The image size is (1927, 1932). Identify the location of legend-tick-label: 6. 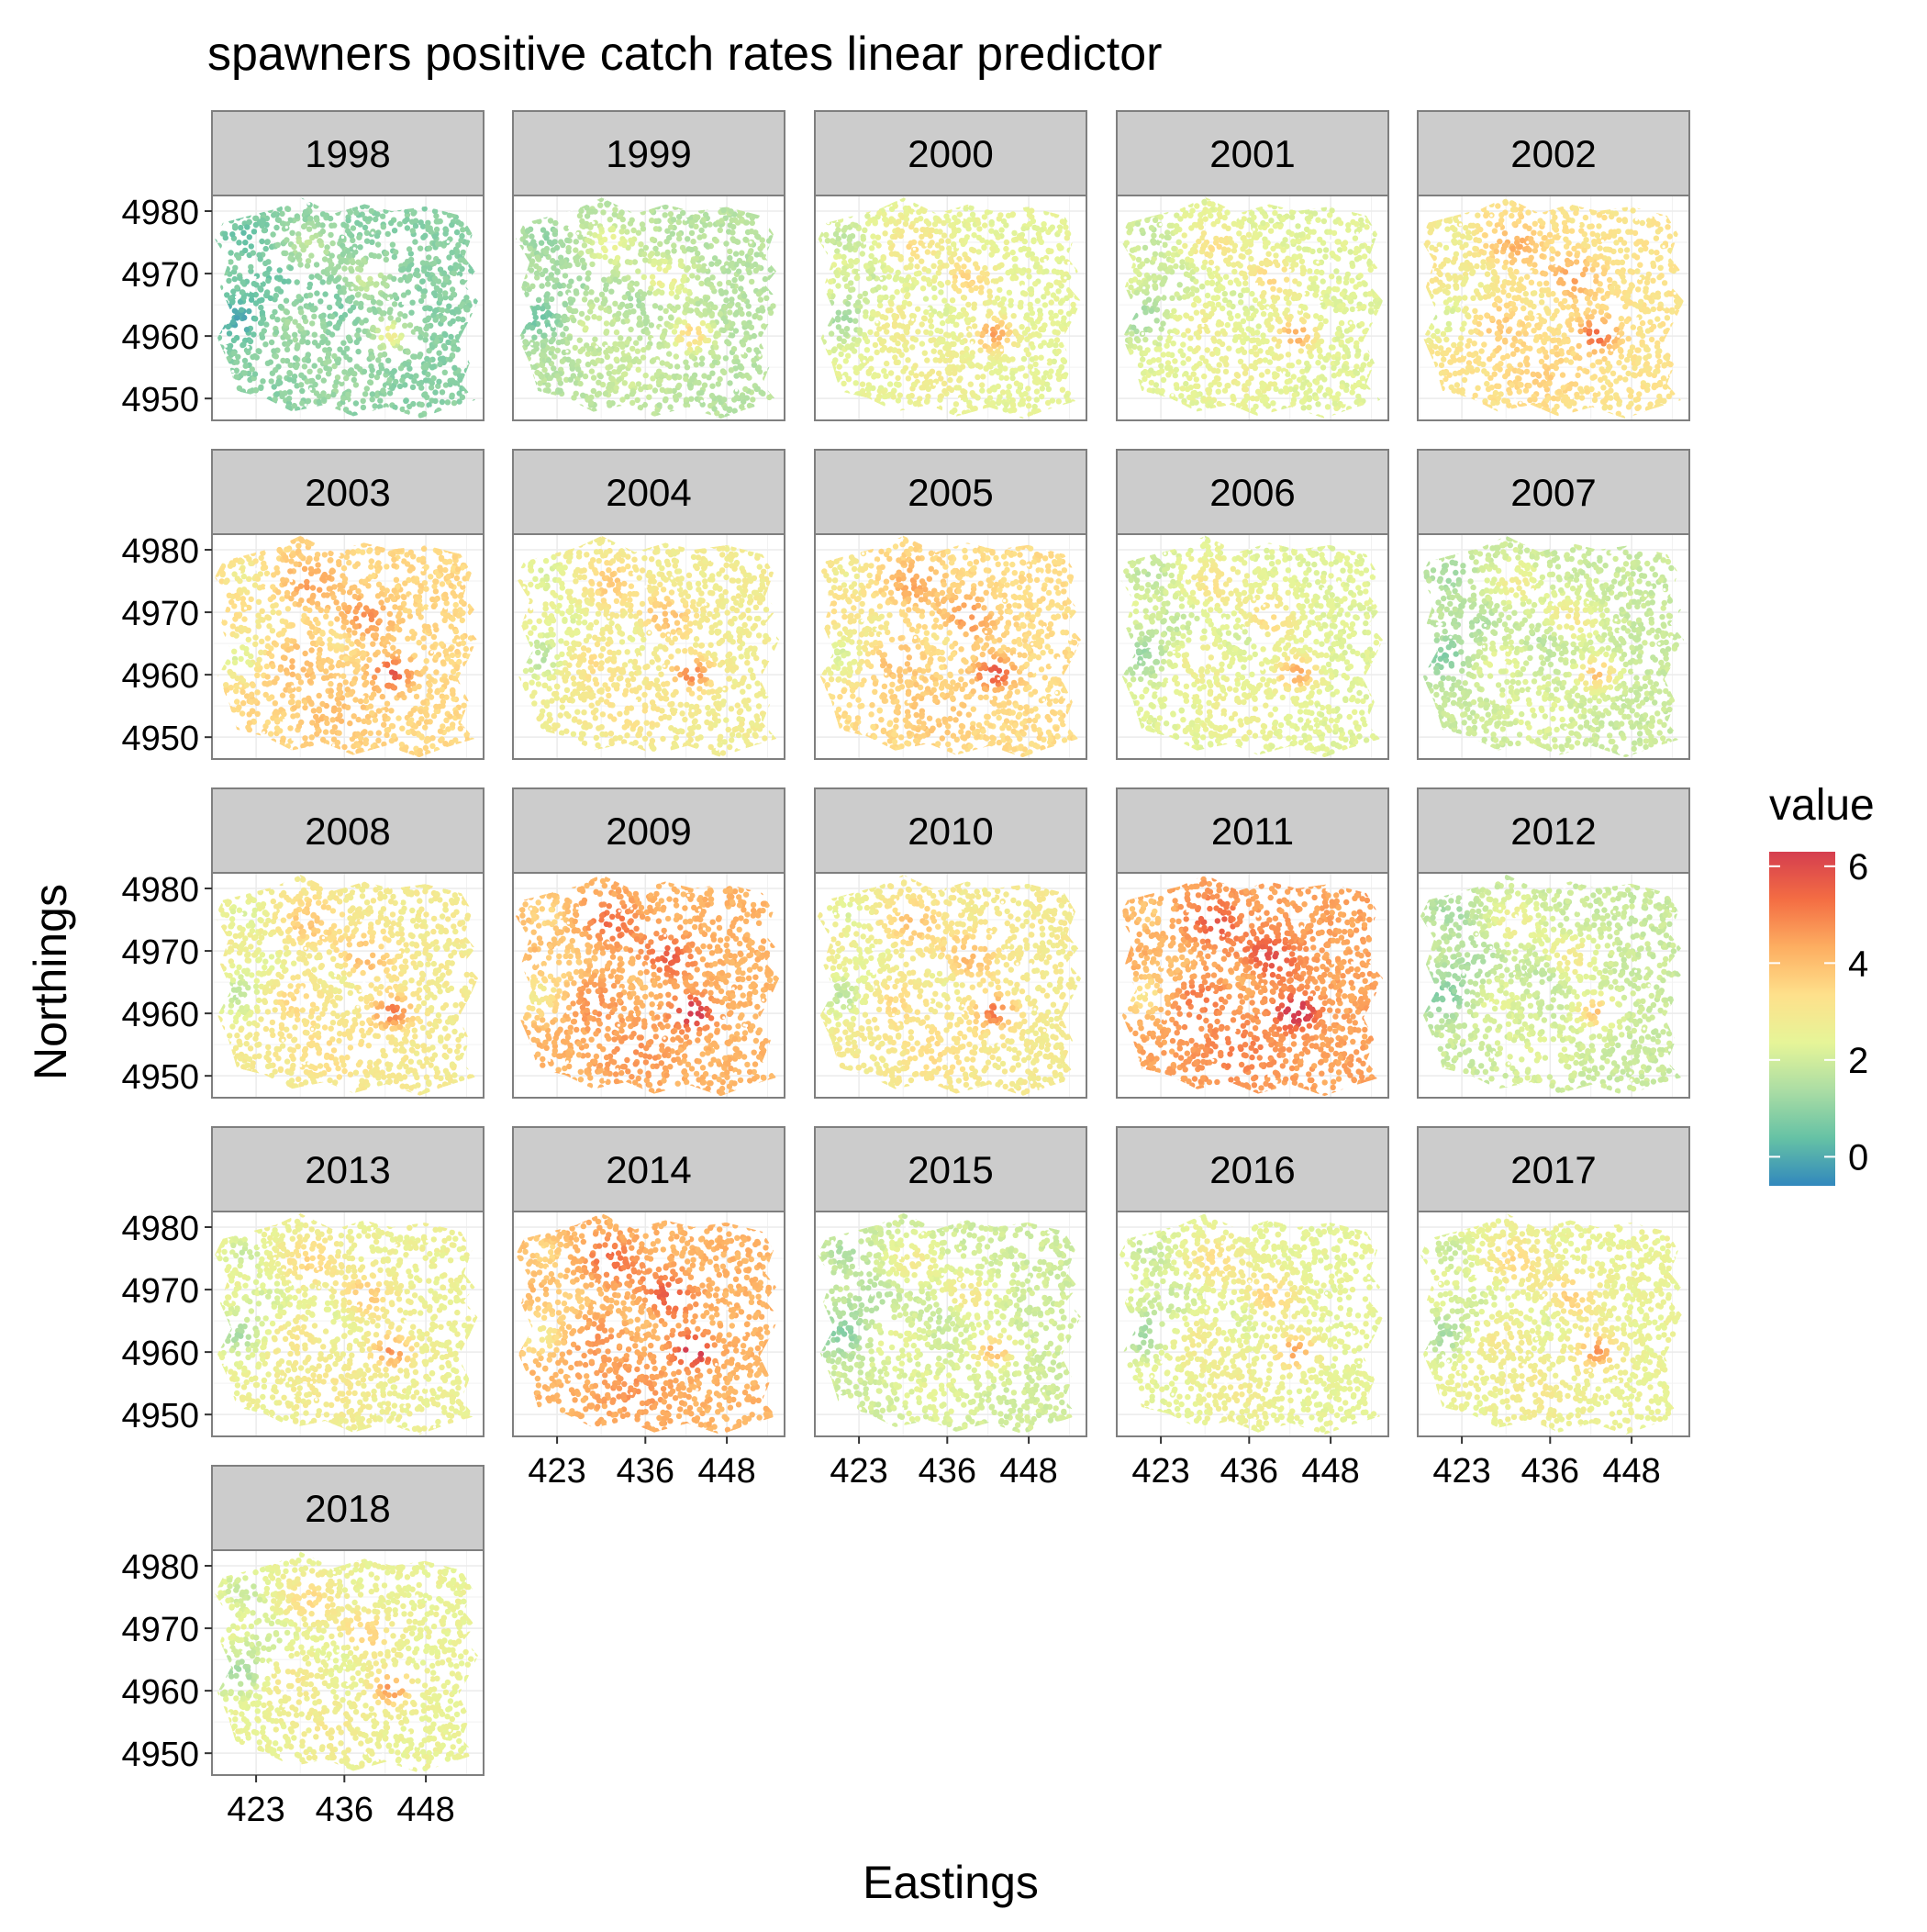
(1858, 867).